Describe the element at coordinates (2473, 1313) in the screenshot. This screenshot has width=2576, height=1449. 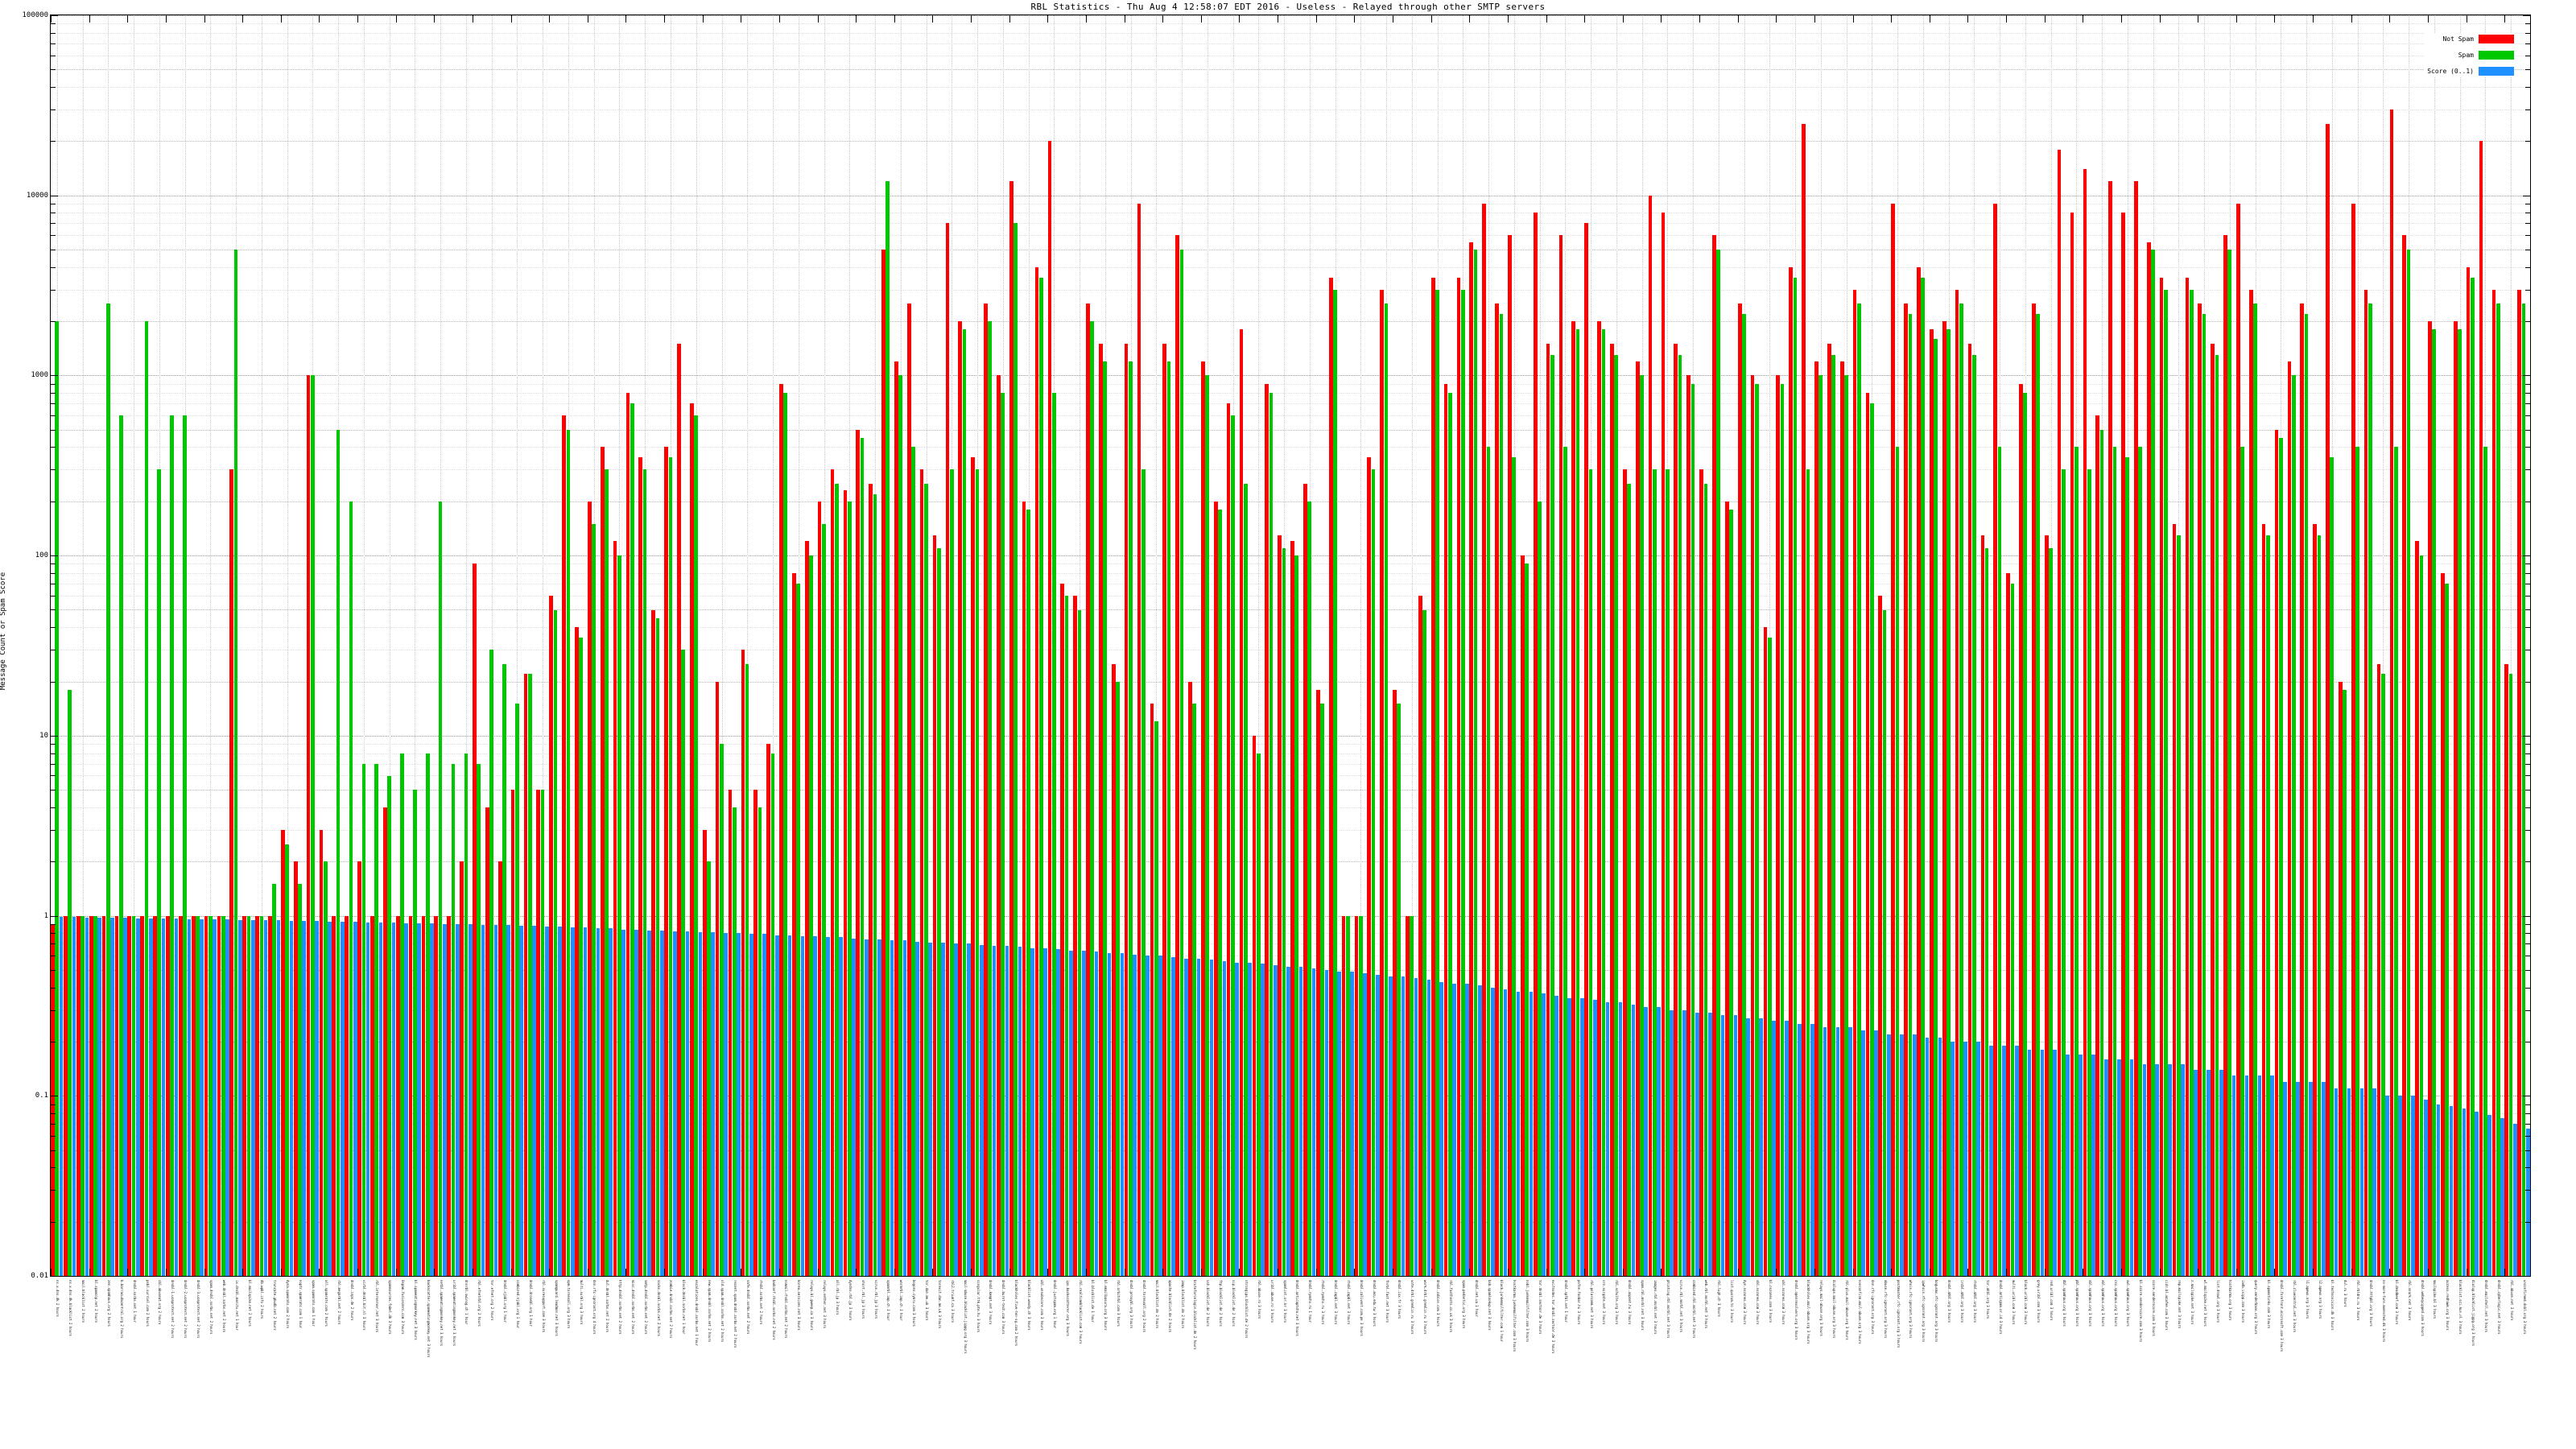
I see `x-tick-label: dialup.blacklist.jippg.org 3 hours` at that location.